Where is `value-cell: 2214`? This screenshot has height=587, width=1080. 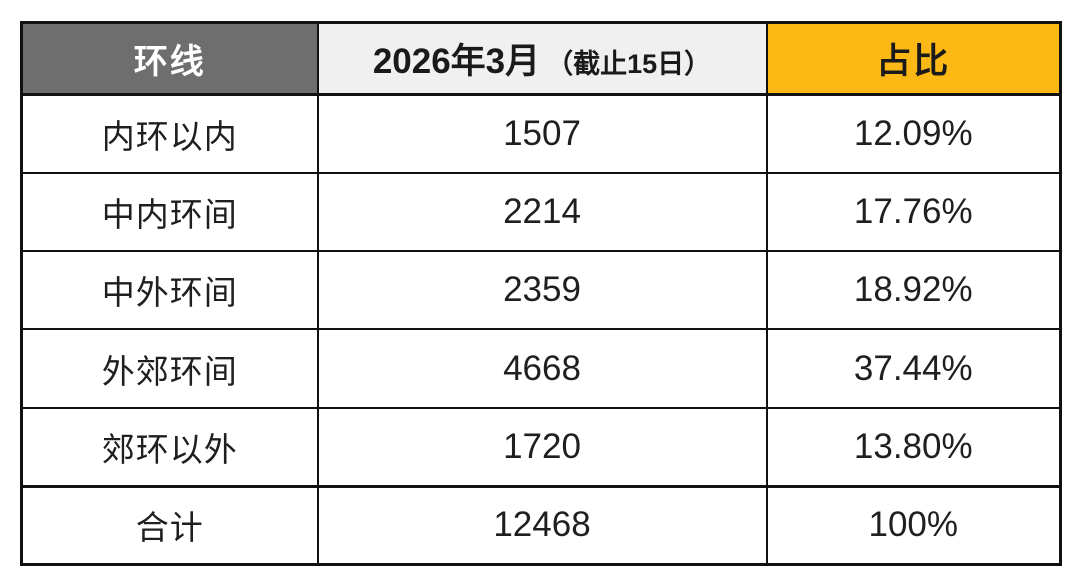 value-cell: 2214 is located at coordinates (542, 212).